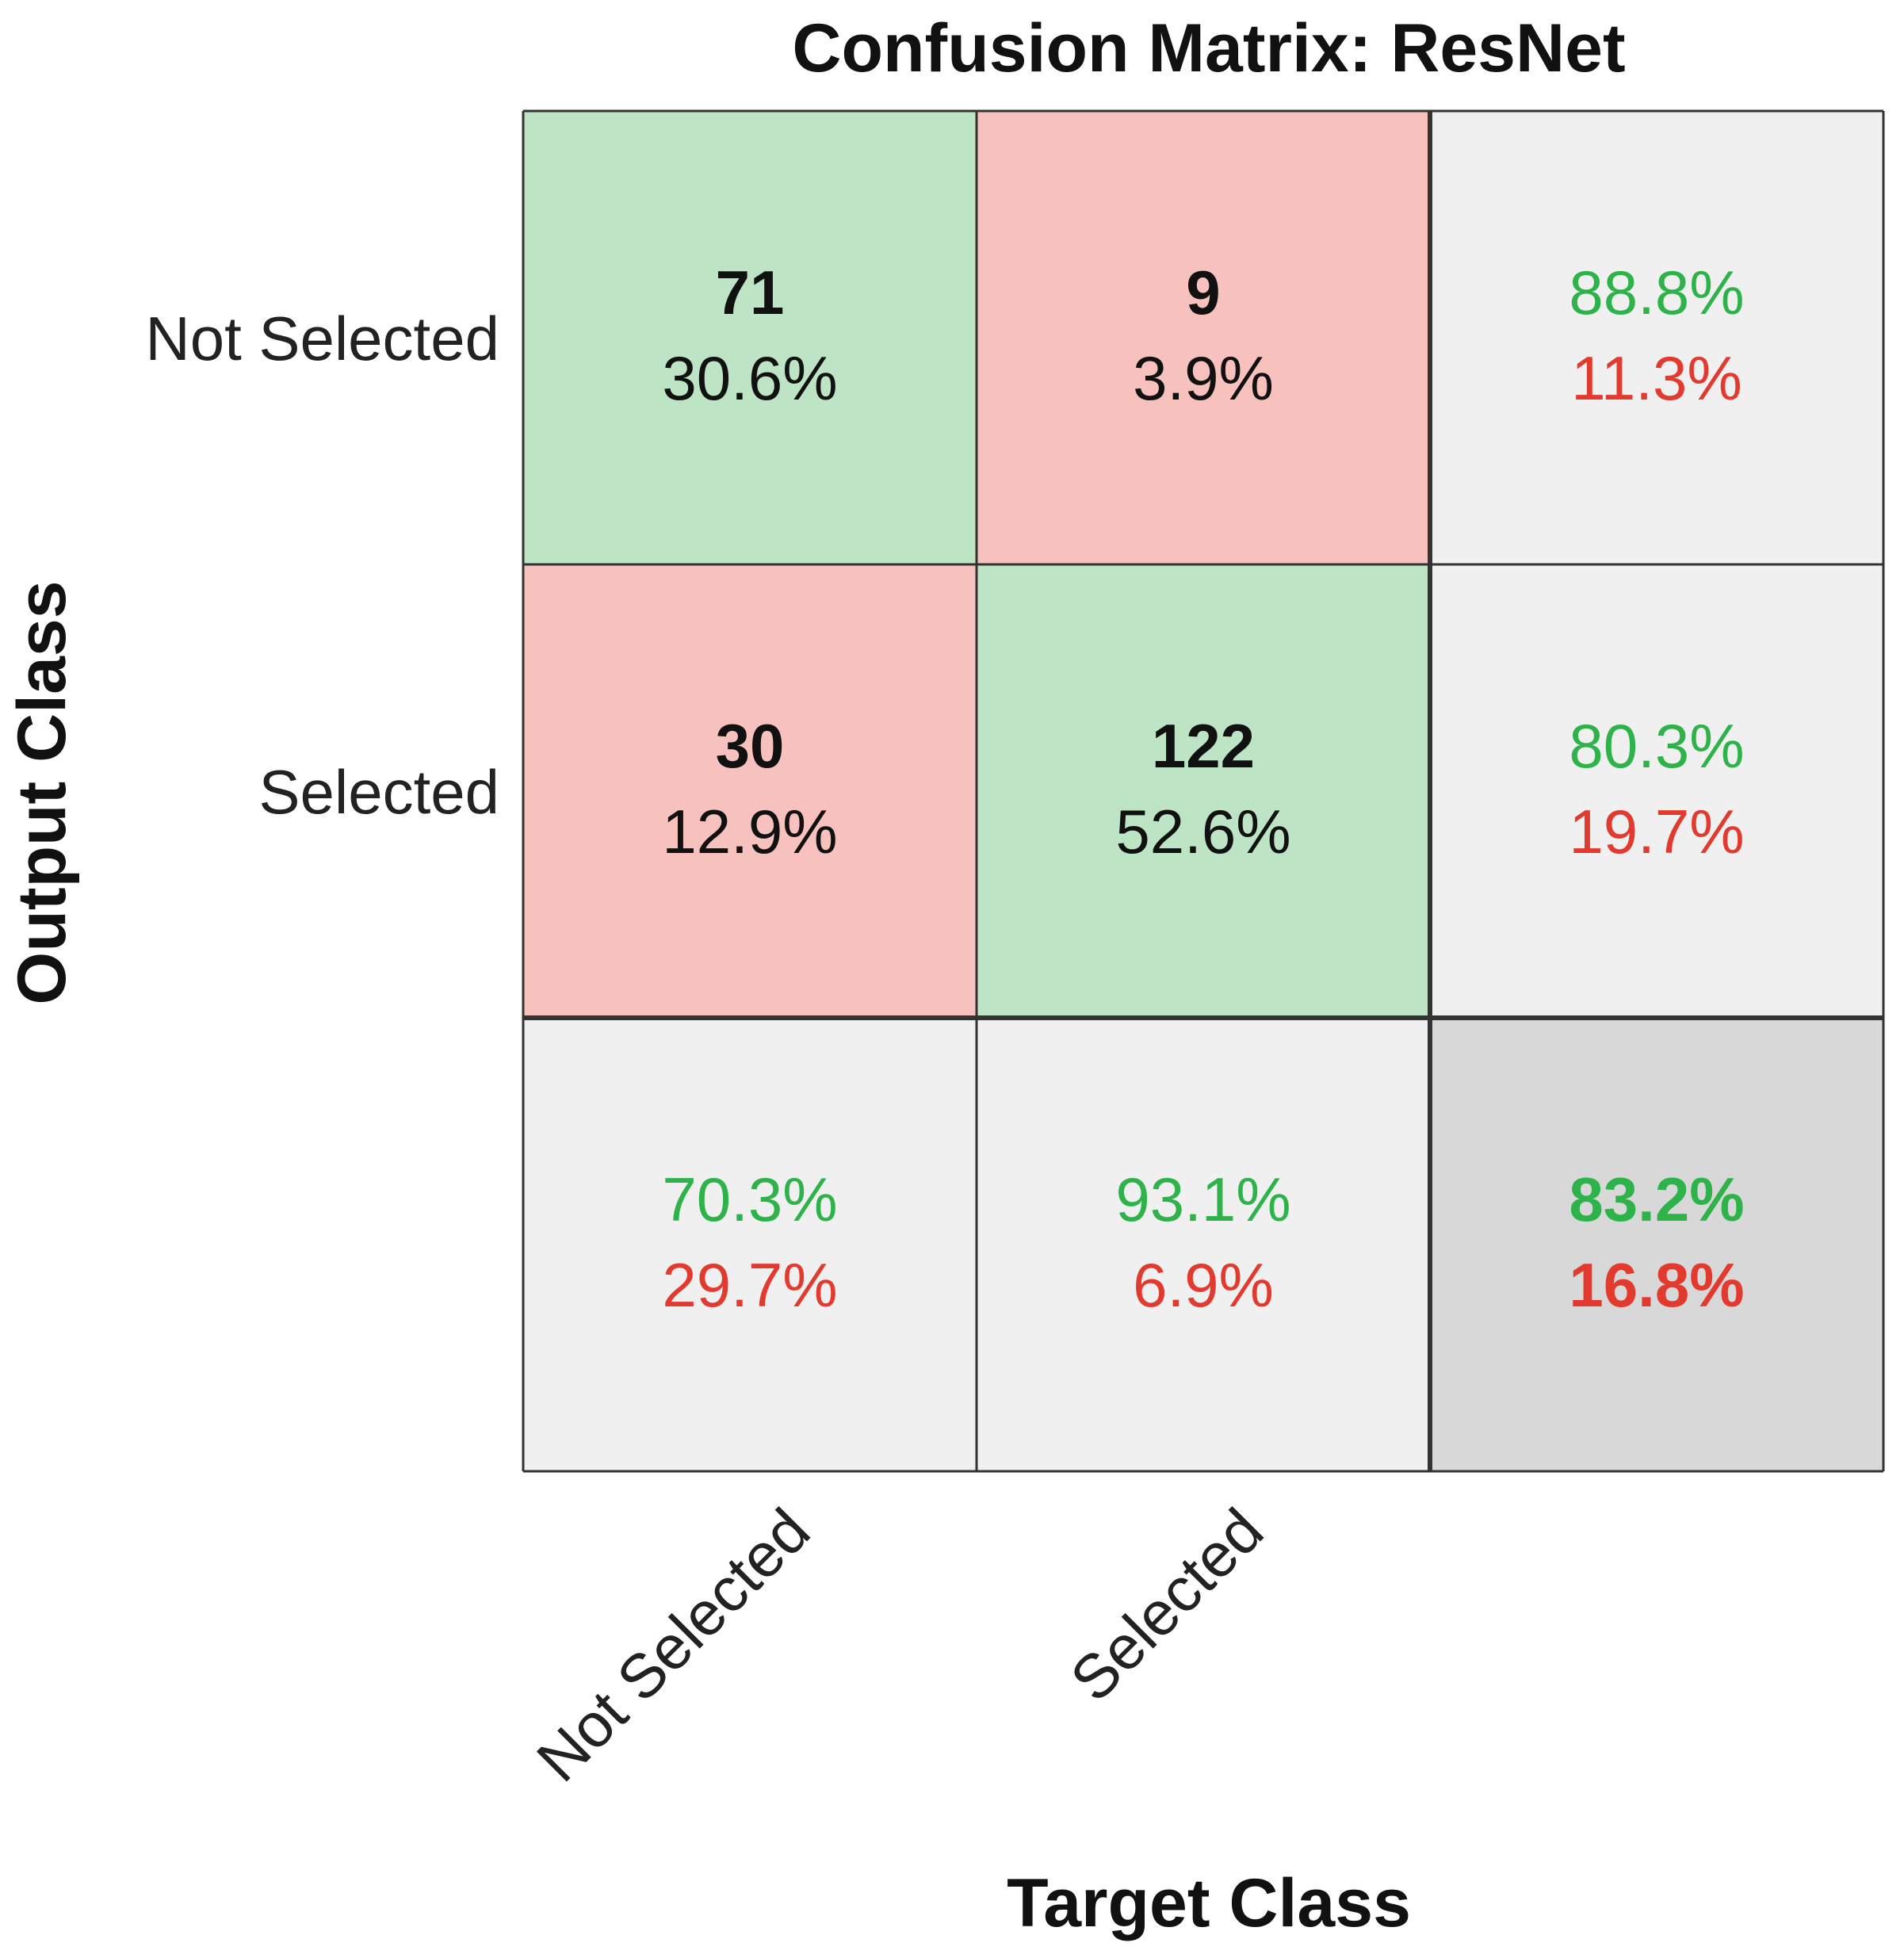 This screenshot has height=1958, width=1904. What do you see at coordinates (749, 378) in the screenshot?
I see `cell-percent-label: 30.6%` at bounding box center [749, 378].